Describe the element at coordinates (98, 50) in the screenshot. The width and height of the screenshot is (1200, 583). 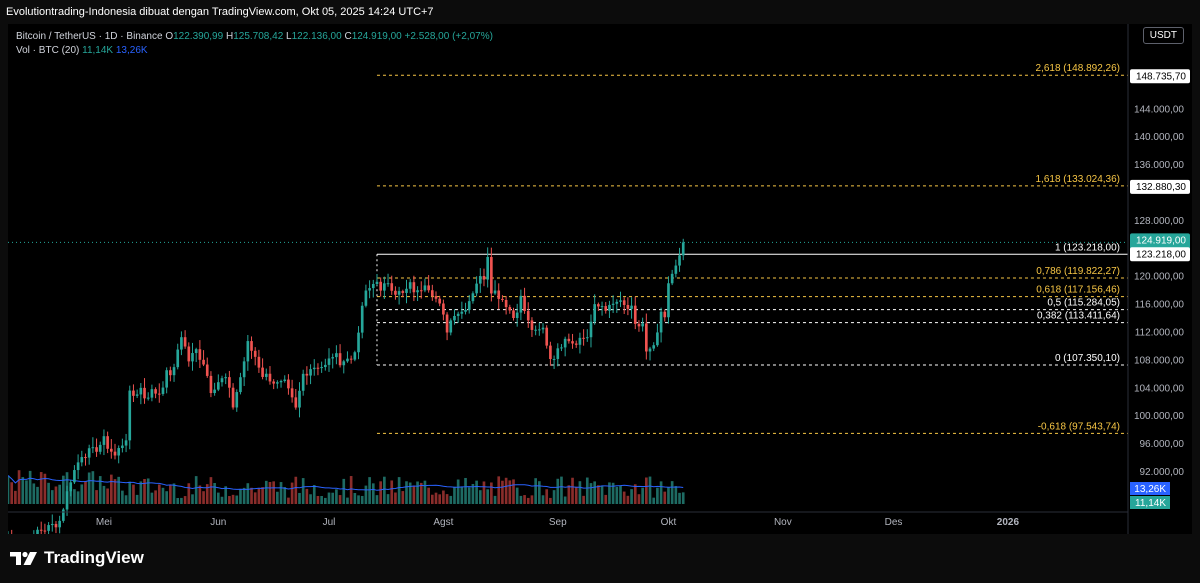
I see `volume-value: 11,14K` at that location.